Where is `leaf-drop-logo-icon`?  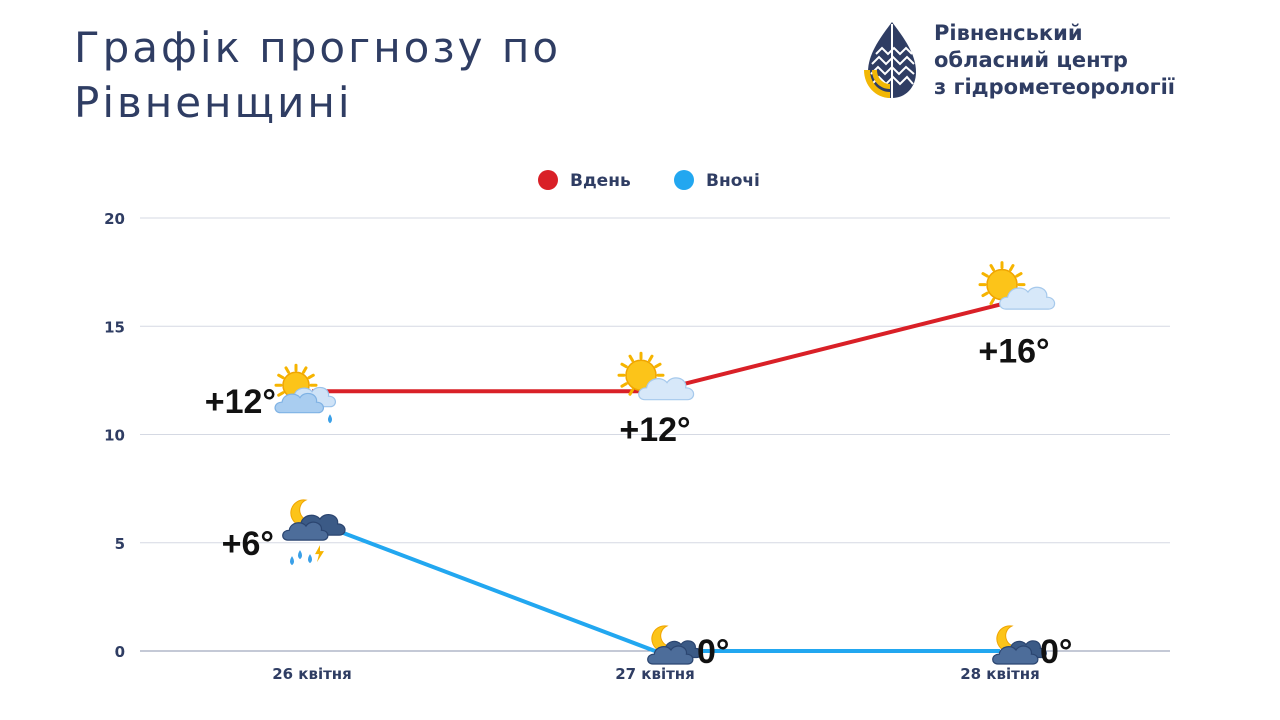
leaf-drop-logo-icon is located at coordinates (890, 60).